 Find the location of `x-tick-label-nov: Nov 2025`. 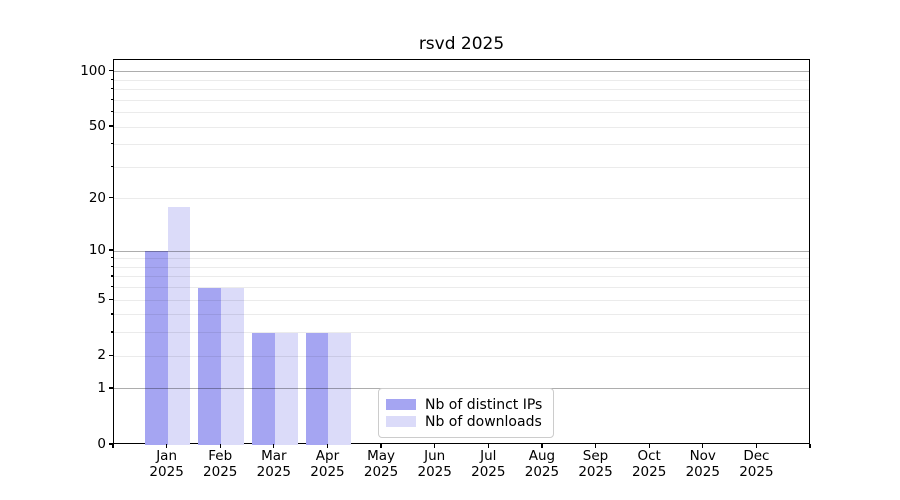

x-tick-label-nov: Nov 2025 is located at coordinates (703, 464).